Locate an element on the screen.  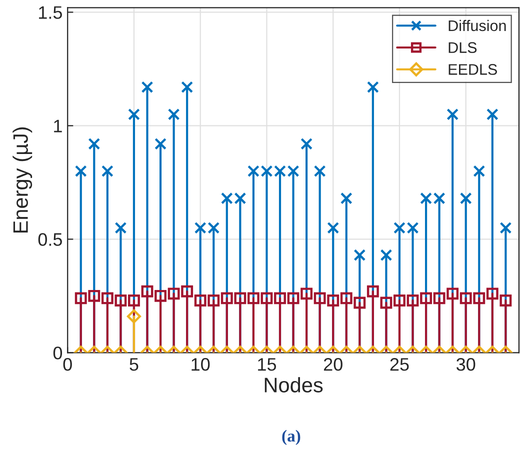
x-tick-label: 0 is located at coordinates (67, 364).